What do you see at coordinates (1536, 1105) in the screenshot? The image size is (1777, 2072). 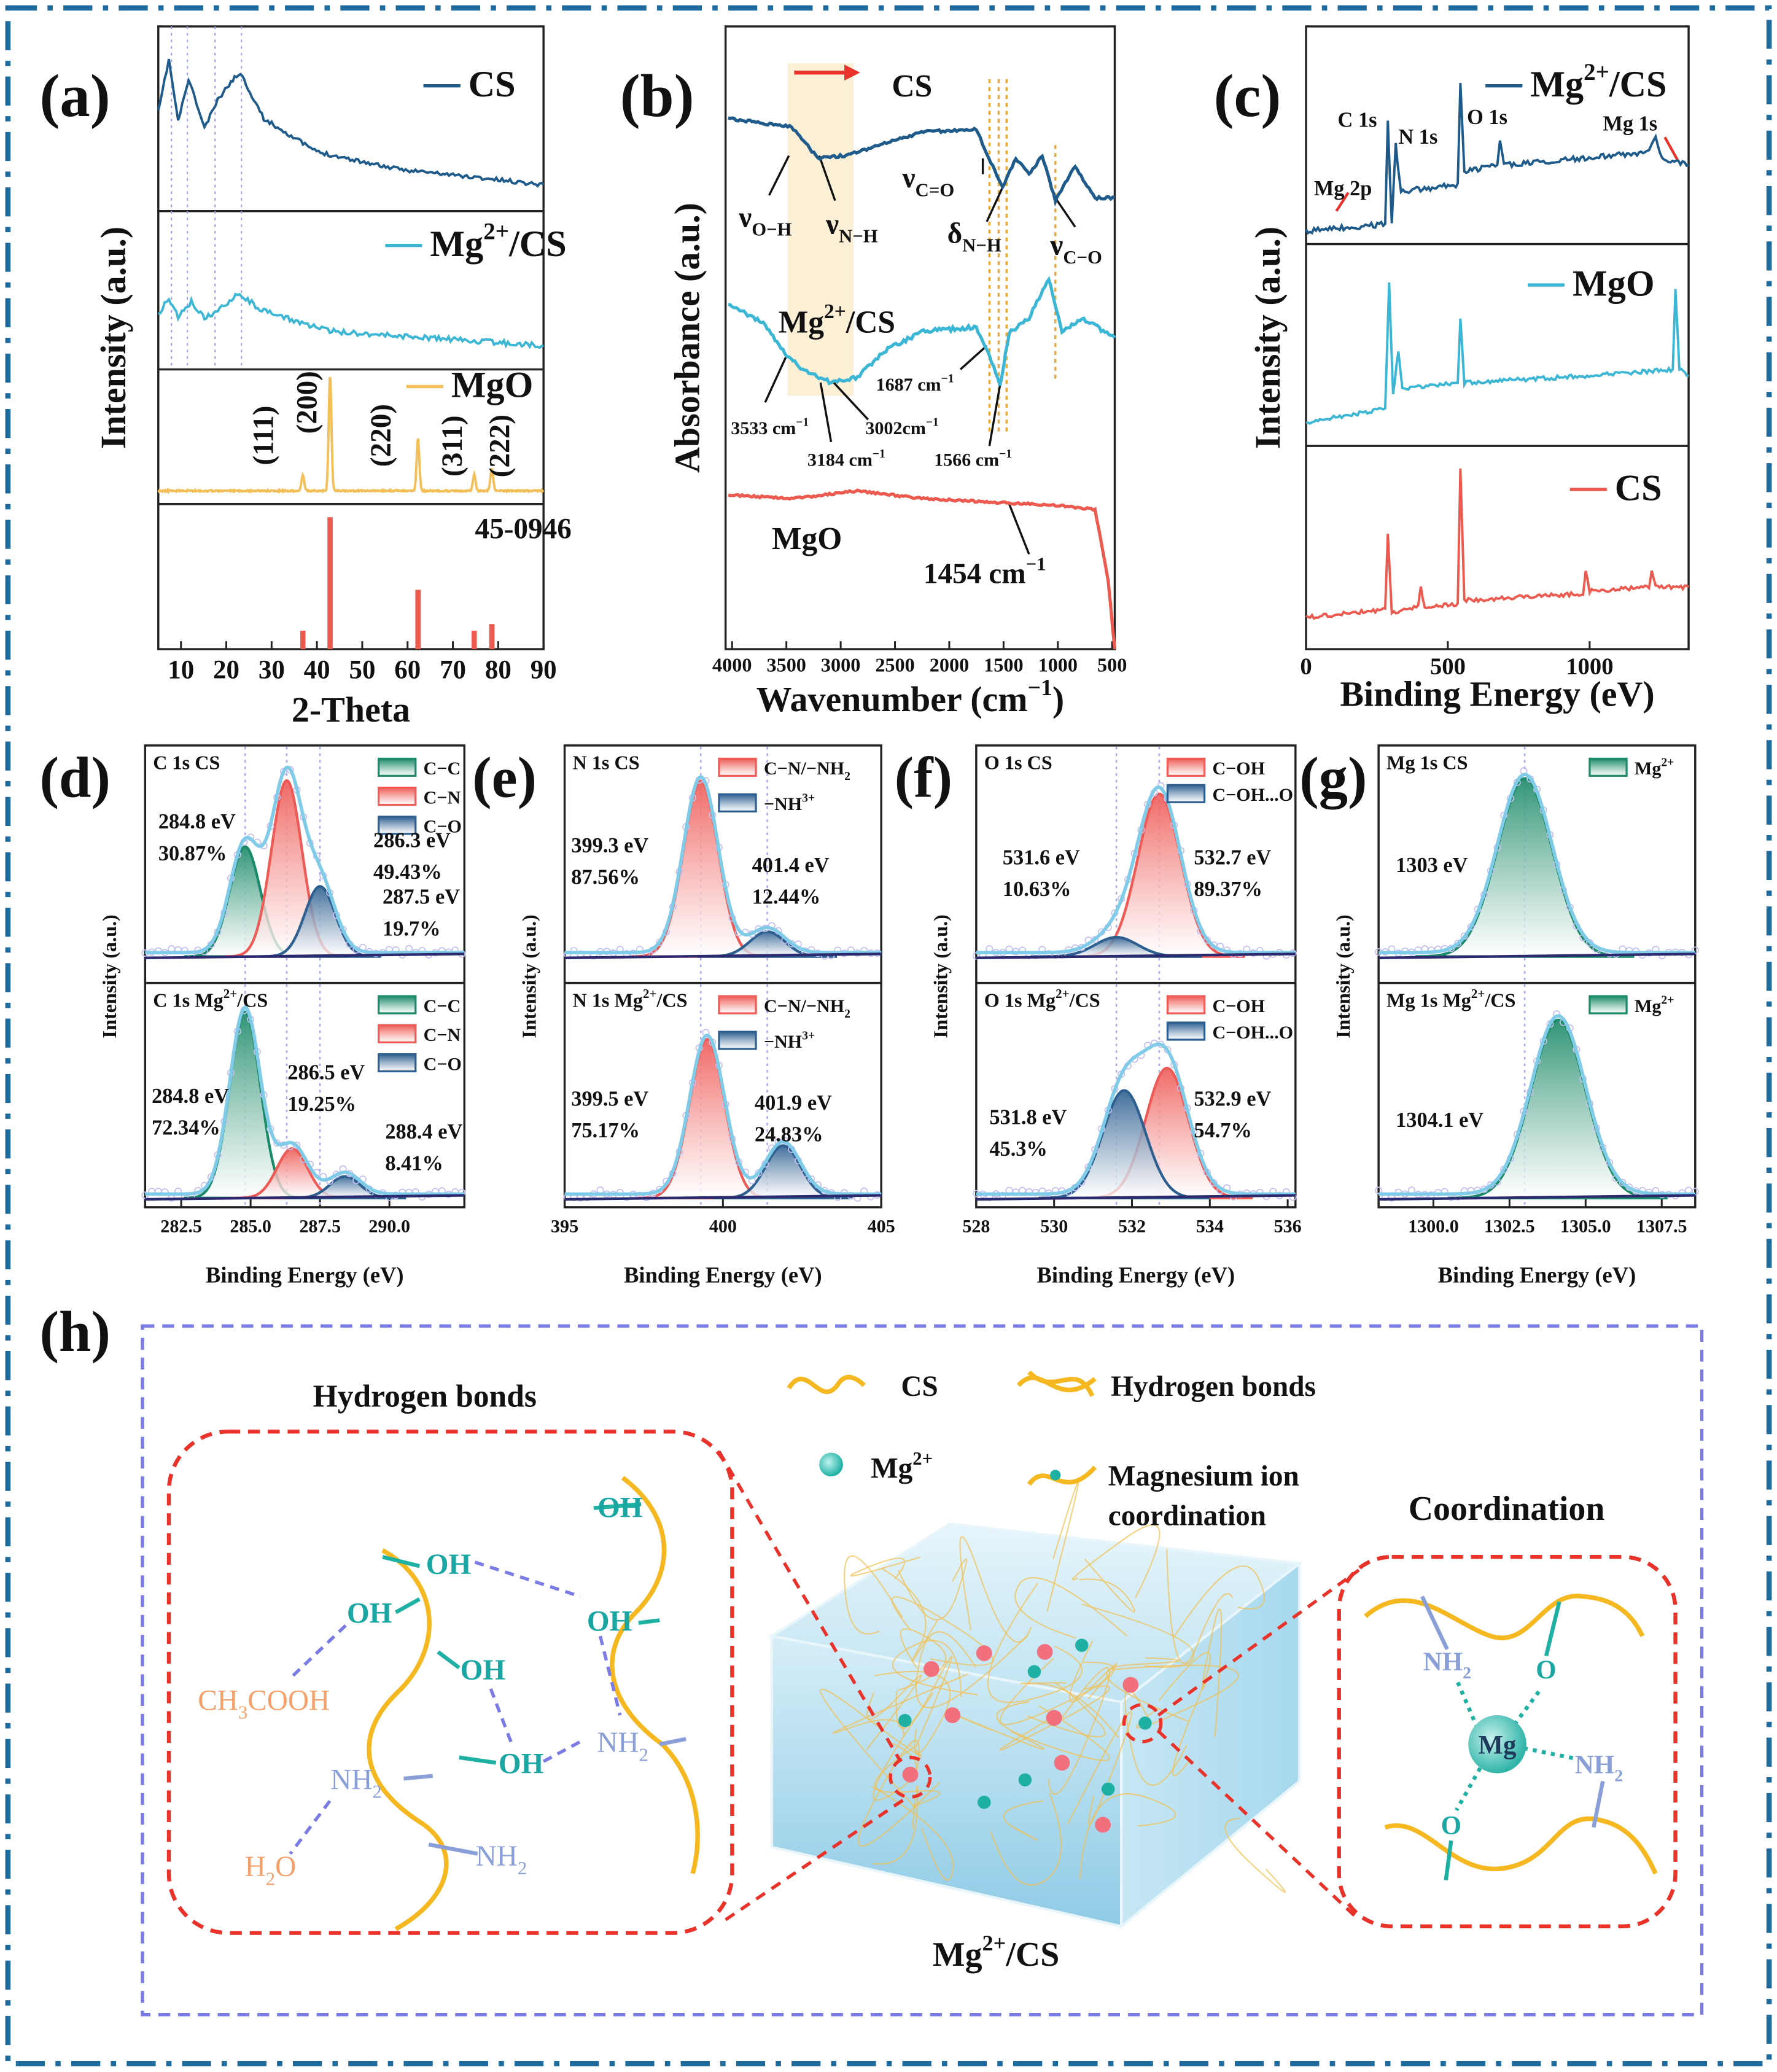 I see `envelope` at bounding box center [1536, 1105].